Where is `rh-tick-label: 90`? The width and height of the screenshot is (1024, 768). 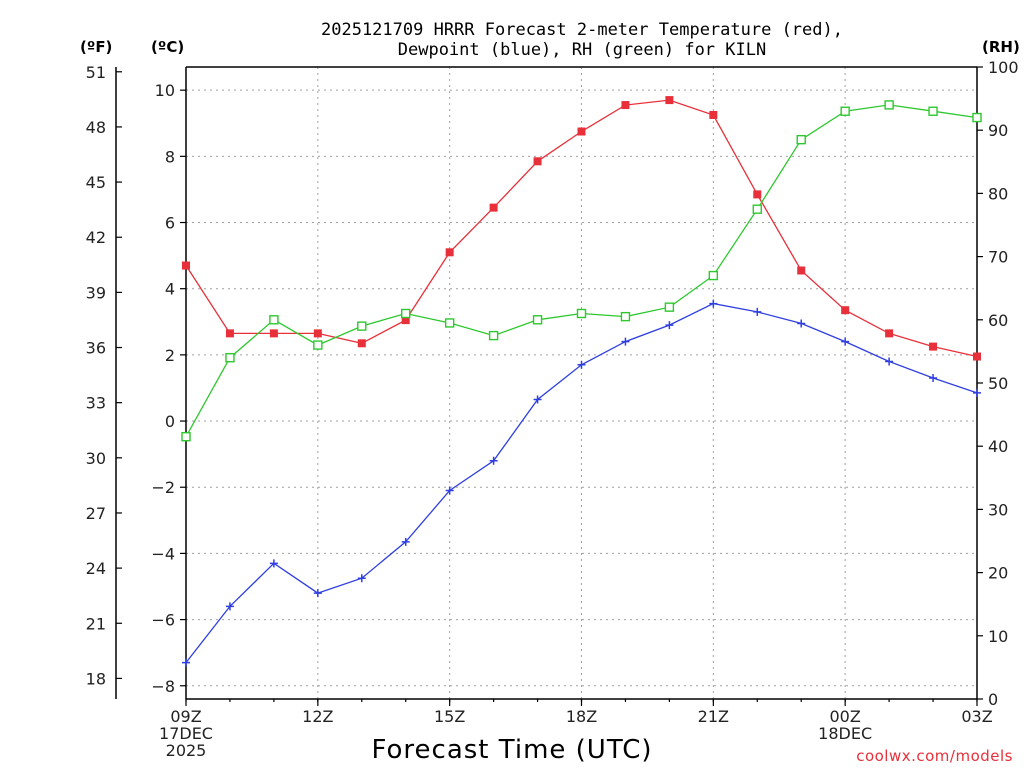 rh-tick-label: 90 is located at coordinates (998, 130).